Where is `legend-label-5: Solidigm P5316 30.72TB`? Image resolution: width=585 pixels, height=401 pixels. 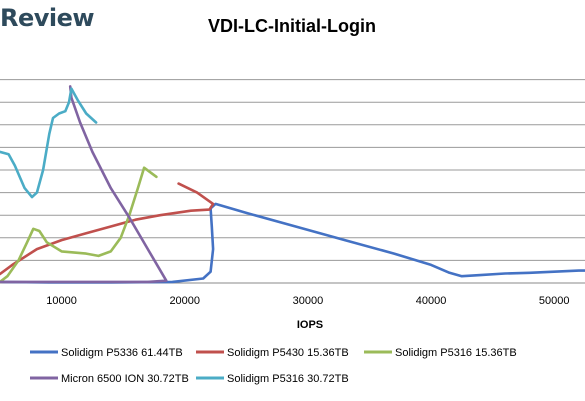 legend-label-5: Solidigm P5316 30.72TB is located at coordinates (288, 379).